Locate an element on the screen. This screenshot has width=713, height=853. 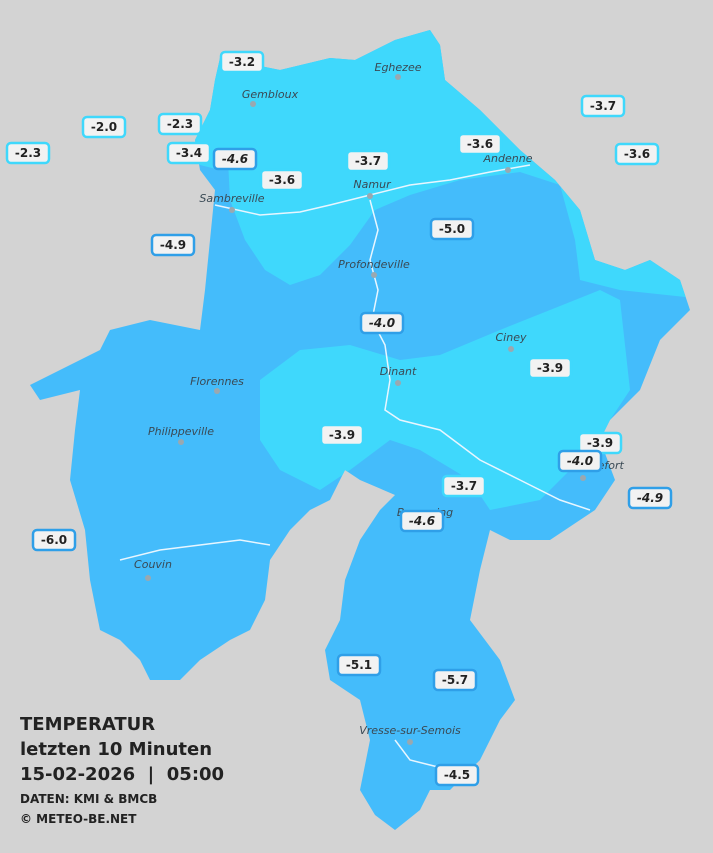
temperature-label: -4.5 is located at coordinates (457, 775).